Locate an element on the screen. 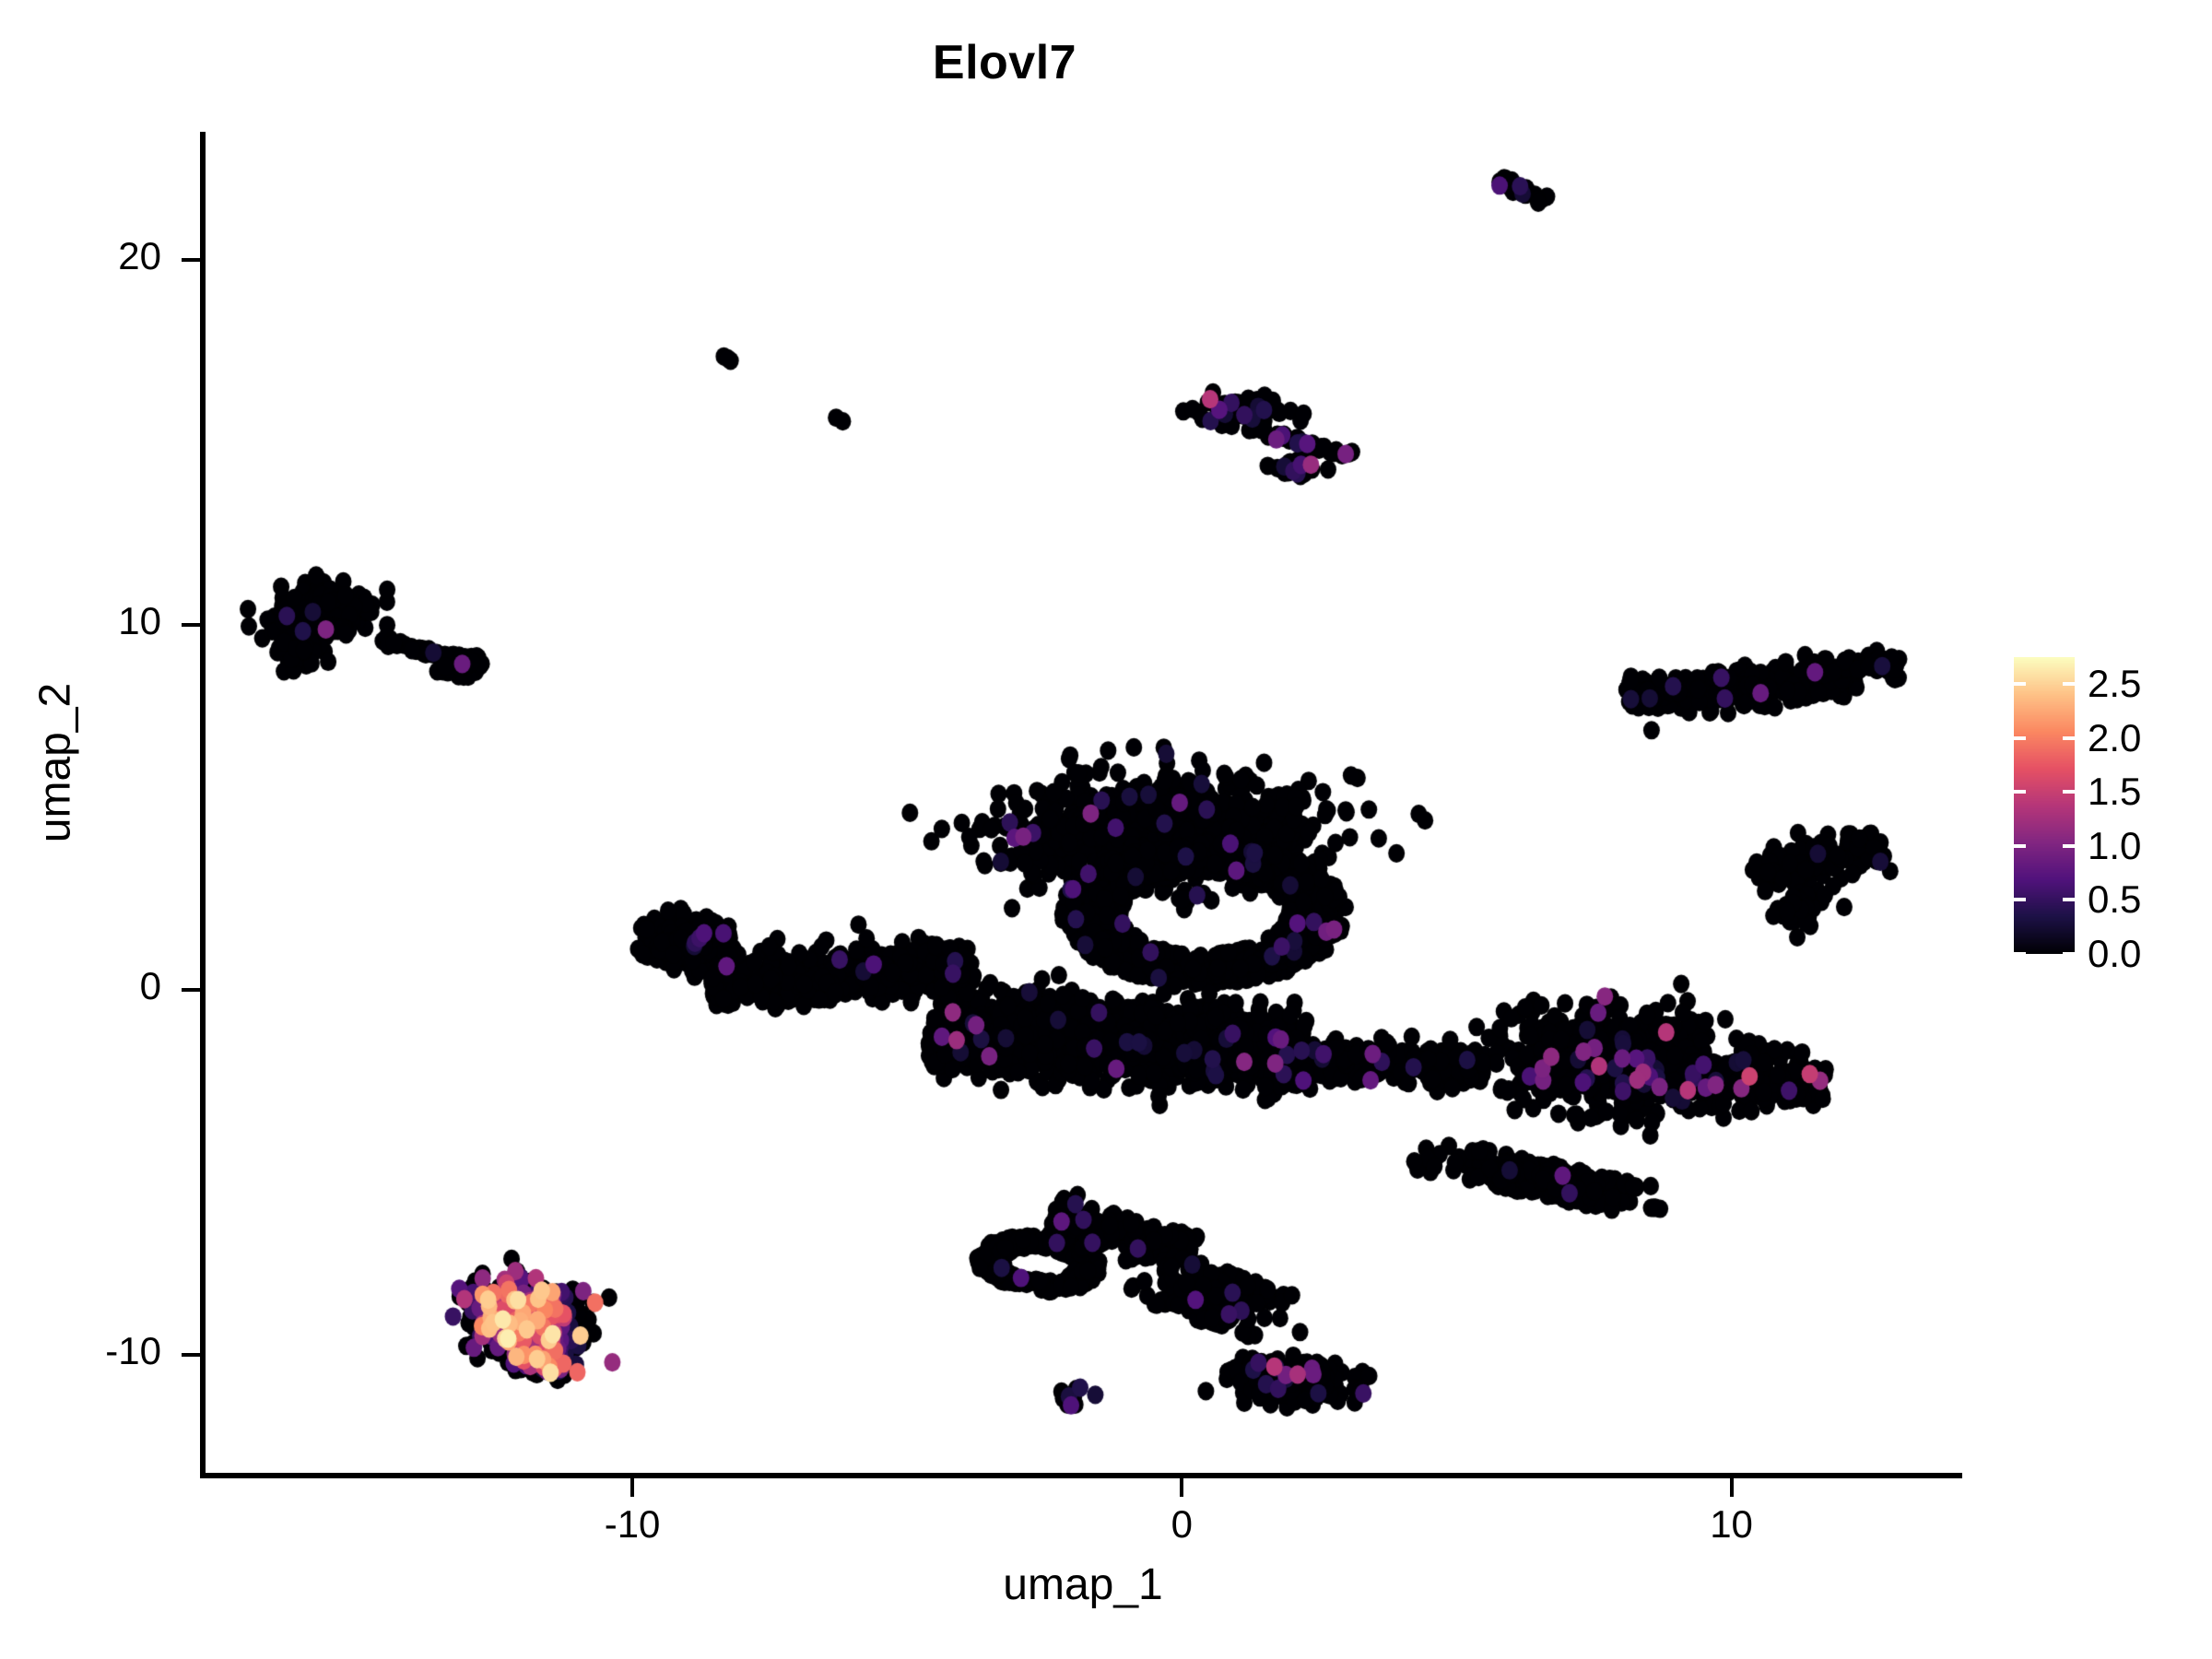 Image resolution: width=2212 pixels, height=1659 pixels. y-tick-label: -10 is located at coordinates (133, 1351).